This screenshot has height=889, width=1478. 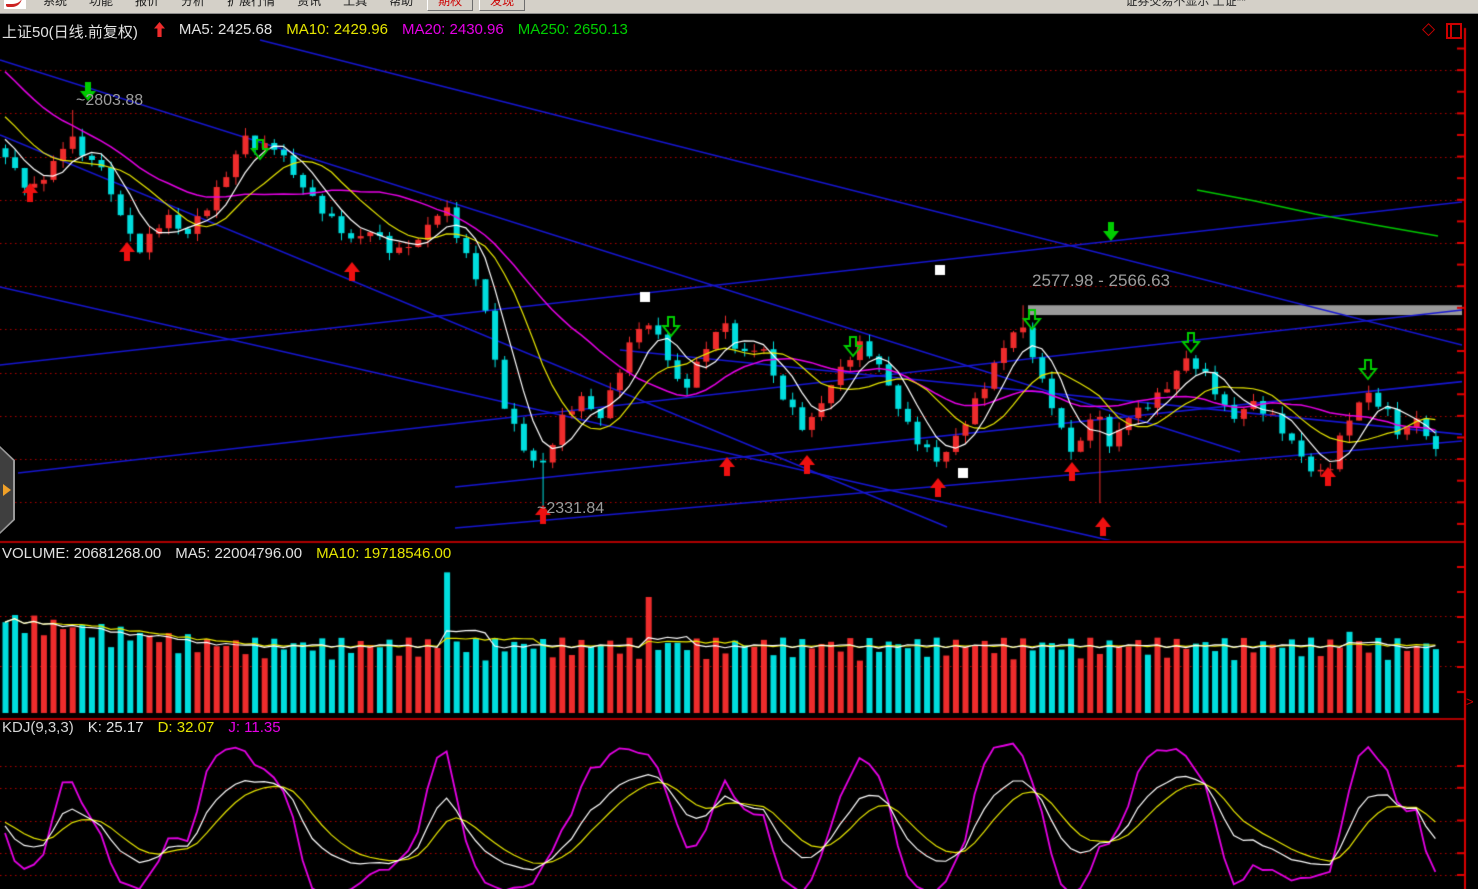 What do you see at coordinates (355, 4) in the screenshot?
I see `menu-item-tools: 工具` at bounding box center [355, 4].